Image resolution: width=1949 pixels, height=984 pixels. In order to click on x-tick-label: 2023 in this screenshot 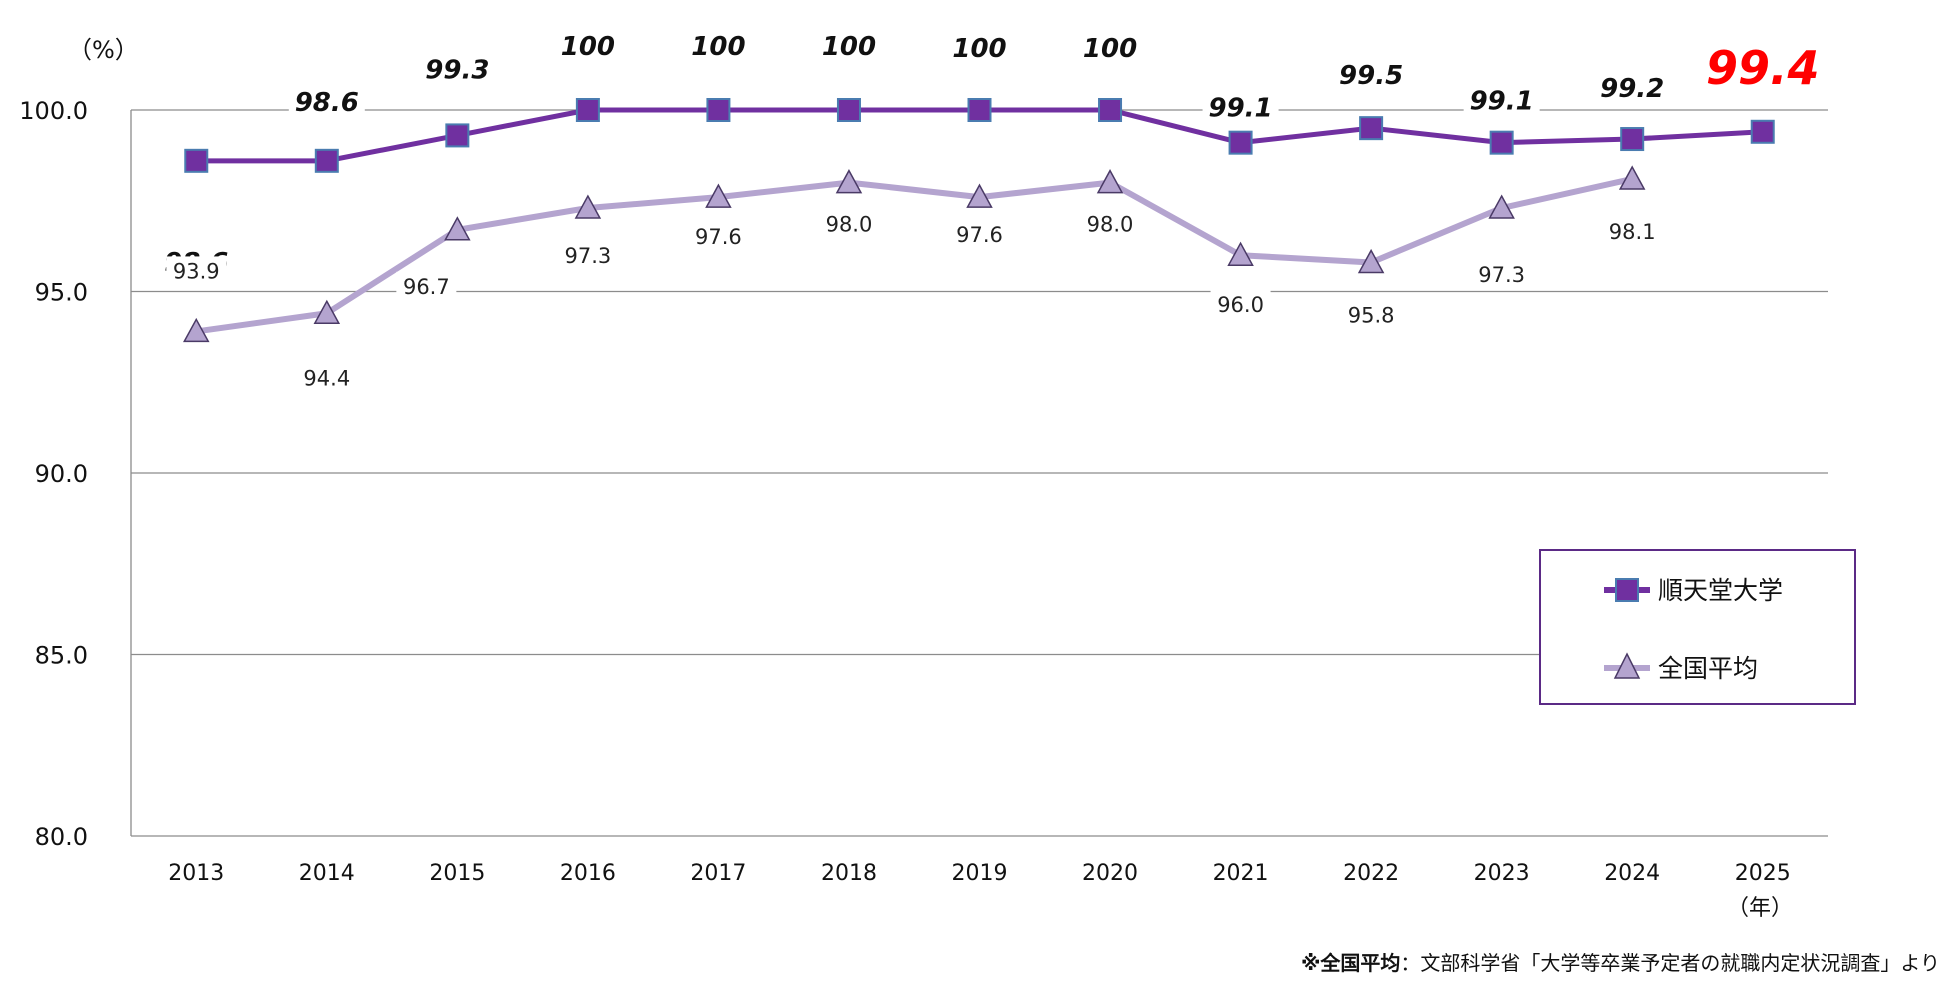, I will do `click(1502, 873)`.